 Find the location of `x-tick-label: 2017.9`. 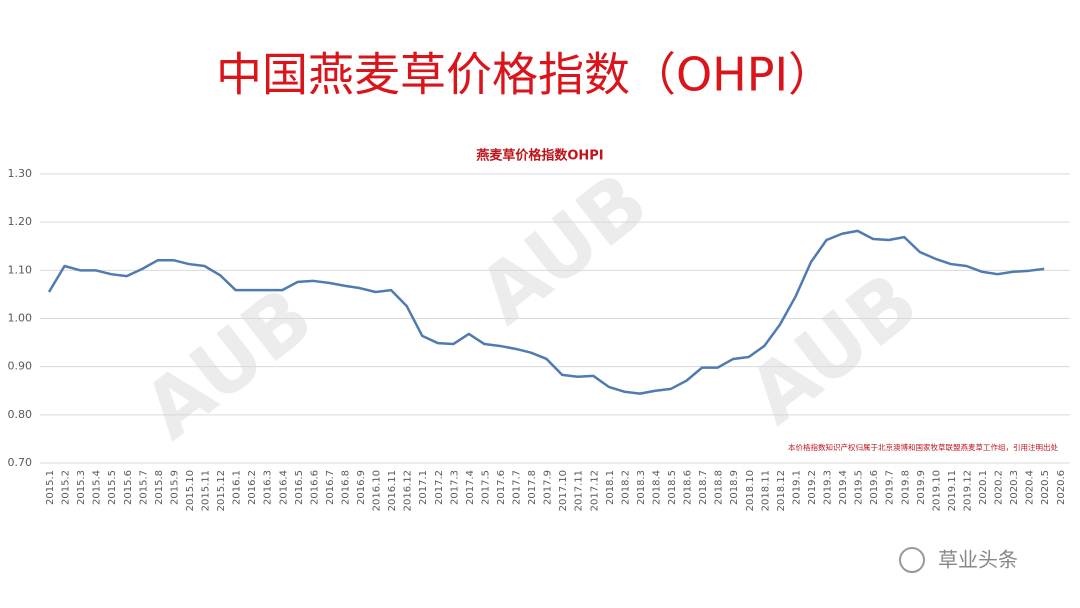

x-tick-label: 2017.9 is located at coordinates (548, 487).